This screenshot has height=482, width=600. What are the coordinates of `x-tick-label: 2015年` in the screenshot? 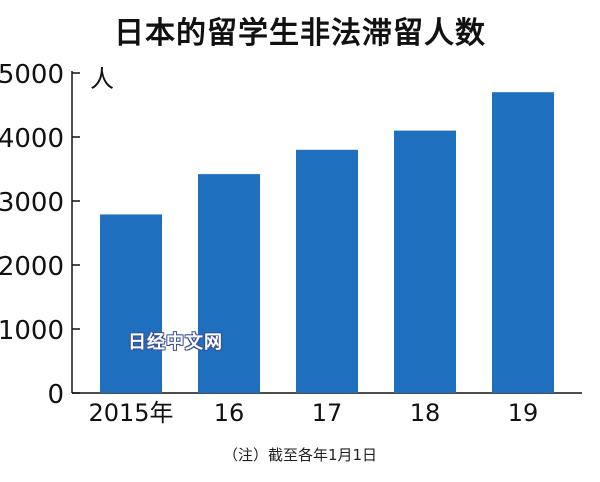 It's located at (130, 413).